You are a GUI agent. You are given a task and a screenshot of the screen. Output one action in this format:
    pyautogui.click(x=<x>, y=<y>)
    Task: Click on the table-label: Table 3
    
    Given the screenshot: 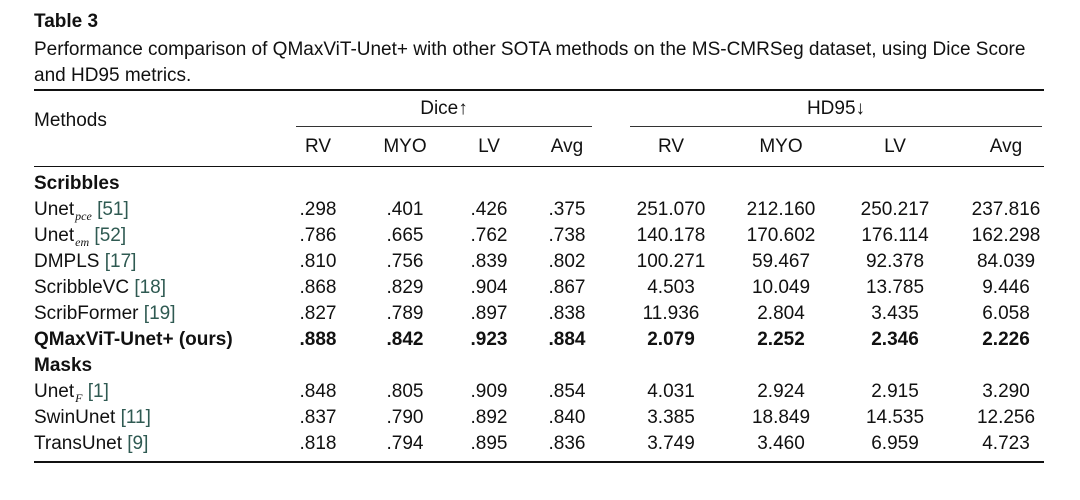 What is the action you would take?
    pyautogui.click(x=66, y=21)
    